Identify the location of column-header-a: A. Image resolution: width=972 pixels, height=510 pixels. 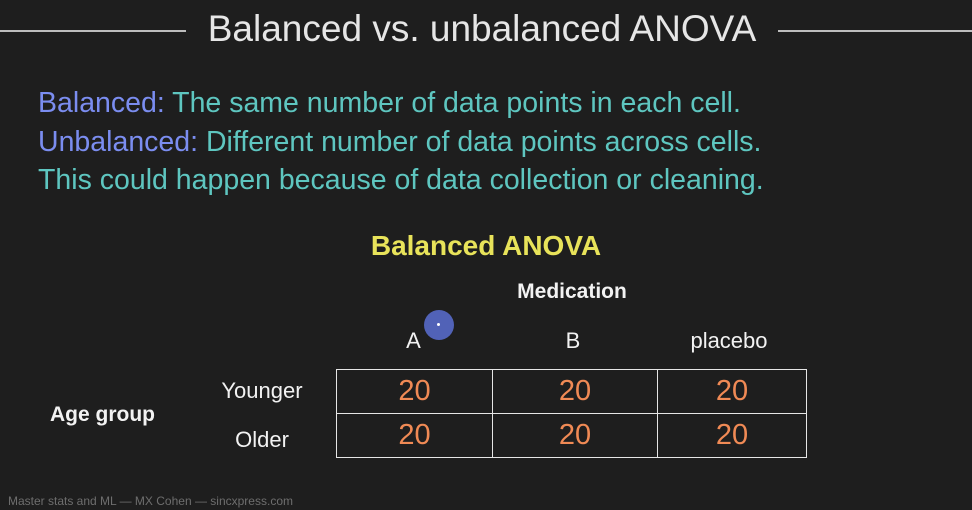
(413, 340).